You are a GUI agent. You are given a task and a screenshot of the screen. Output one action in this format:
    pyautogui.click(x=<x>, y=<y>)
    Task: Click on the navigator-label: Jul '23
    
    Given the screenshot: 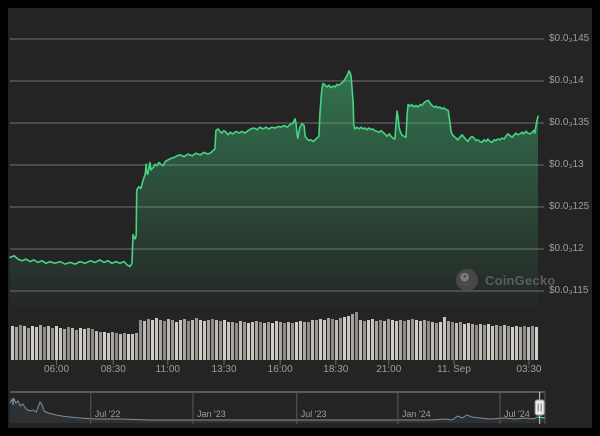 What is the action you would take?
    pyautogui.click(x=313, y=414)
    